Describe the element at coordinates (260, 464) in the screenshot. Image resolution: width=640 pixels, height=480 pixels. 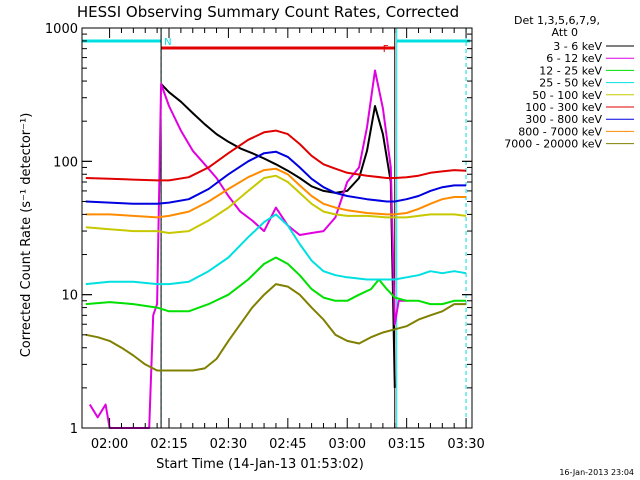
I see `x-axis-label: Start Time (14-Jan-13 01:53:02)` at that location.